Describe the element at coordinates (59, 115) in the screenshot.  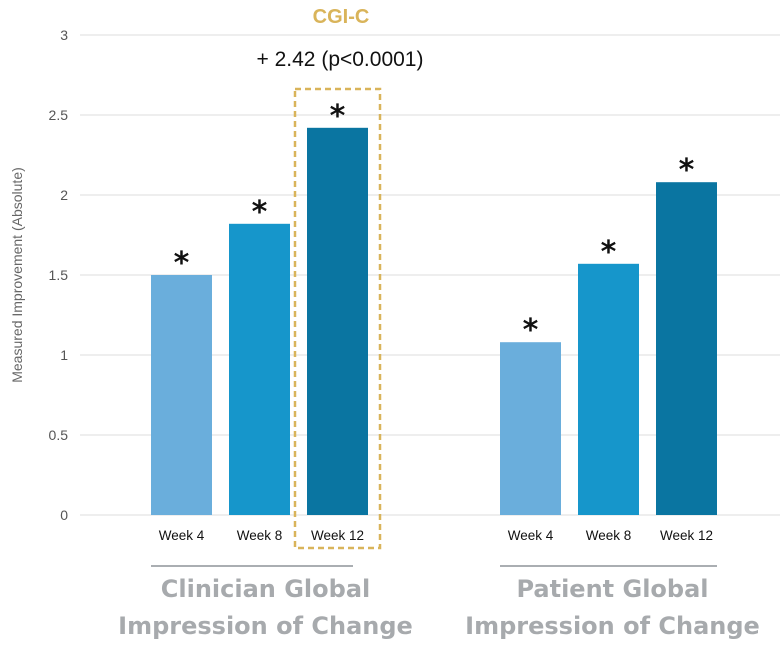
I see `y-tick-label: 2.5` at that location.